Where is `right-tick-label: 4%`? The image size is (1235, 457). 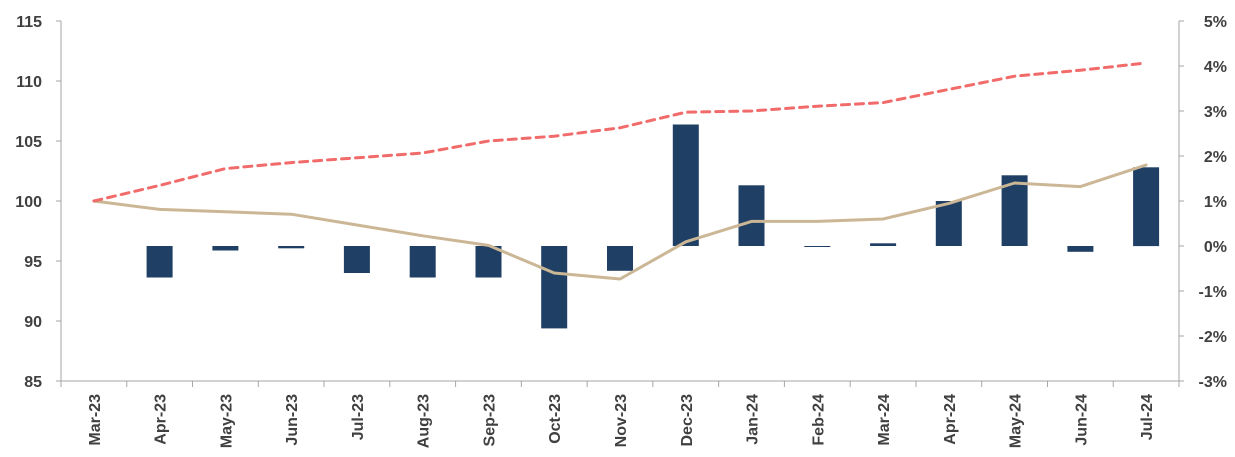 right-tick-label: 4% is located at coordinates (1215, 67).